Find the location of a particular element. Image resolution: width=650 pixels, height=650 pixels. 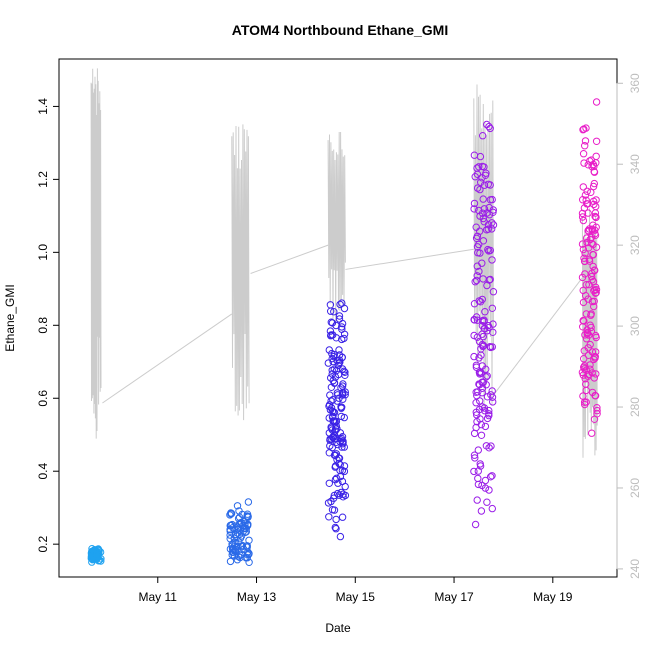

chart-title: ATOM4 Northbound Ethane_GMI is located at coordinates (340, 30).